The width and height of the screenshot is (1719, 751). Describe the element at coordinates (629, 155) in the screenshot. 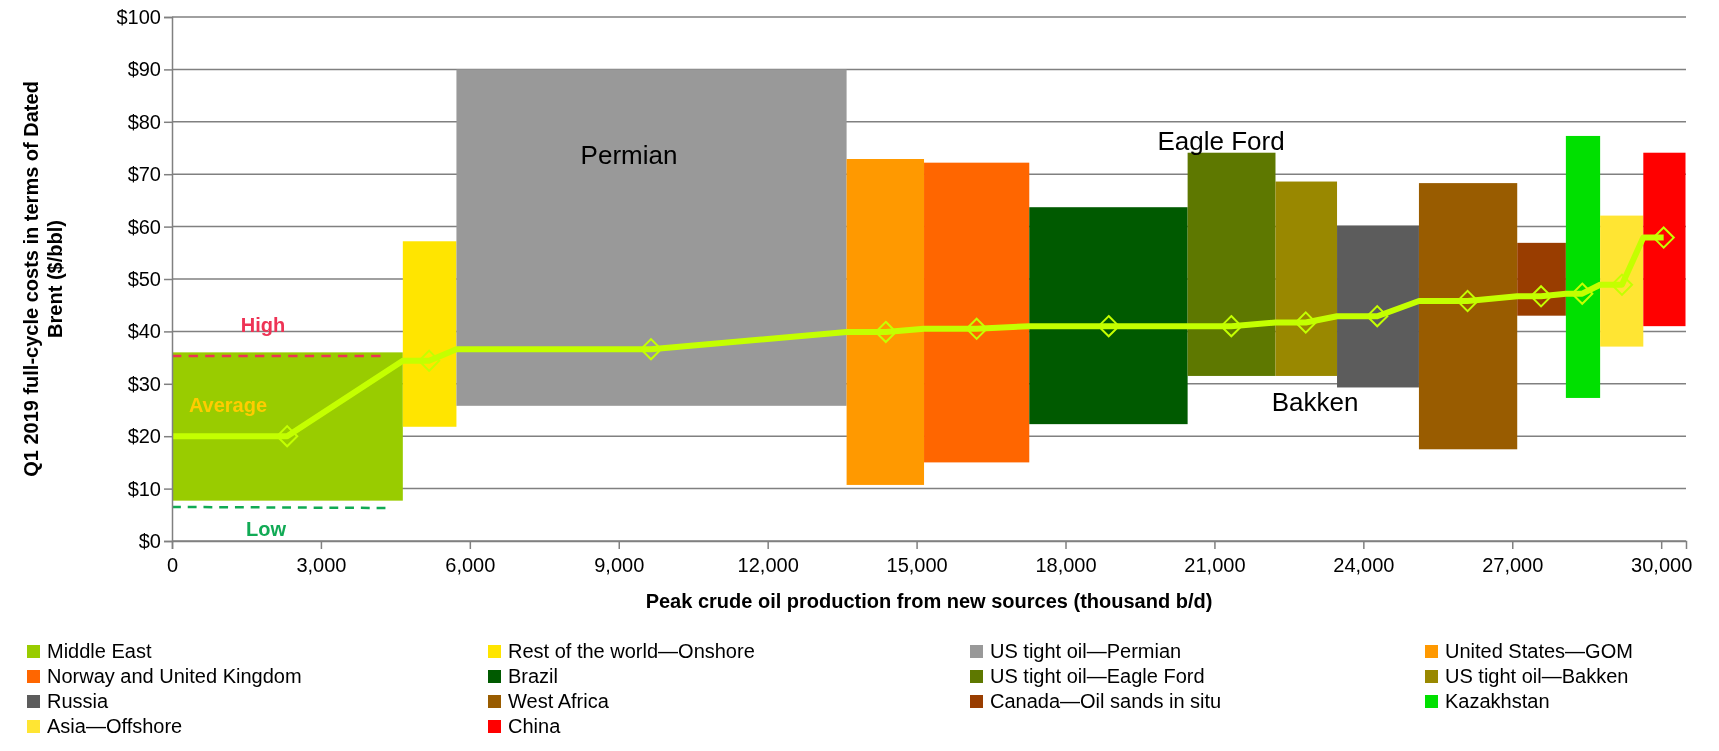

I see `annotation: Permian` at that location.